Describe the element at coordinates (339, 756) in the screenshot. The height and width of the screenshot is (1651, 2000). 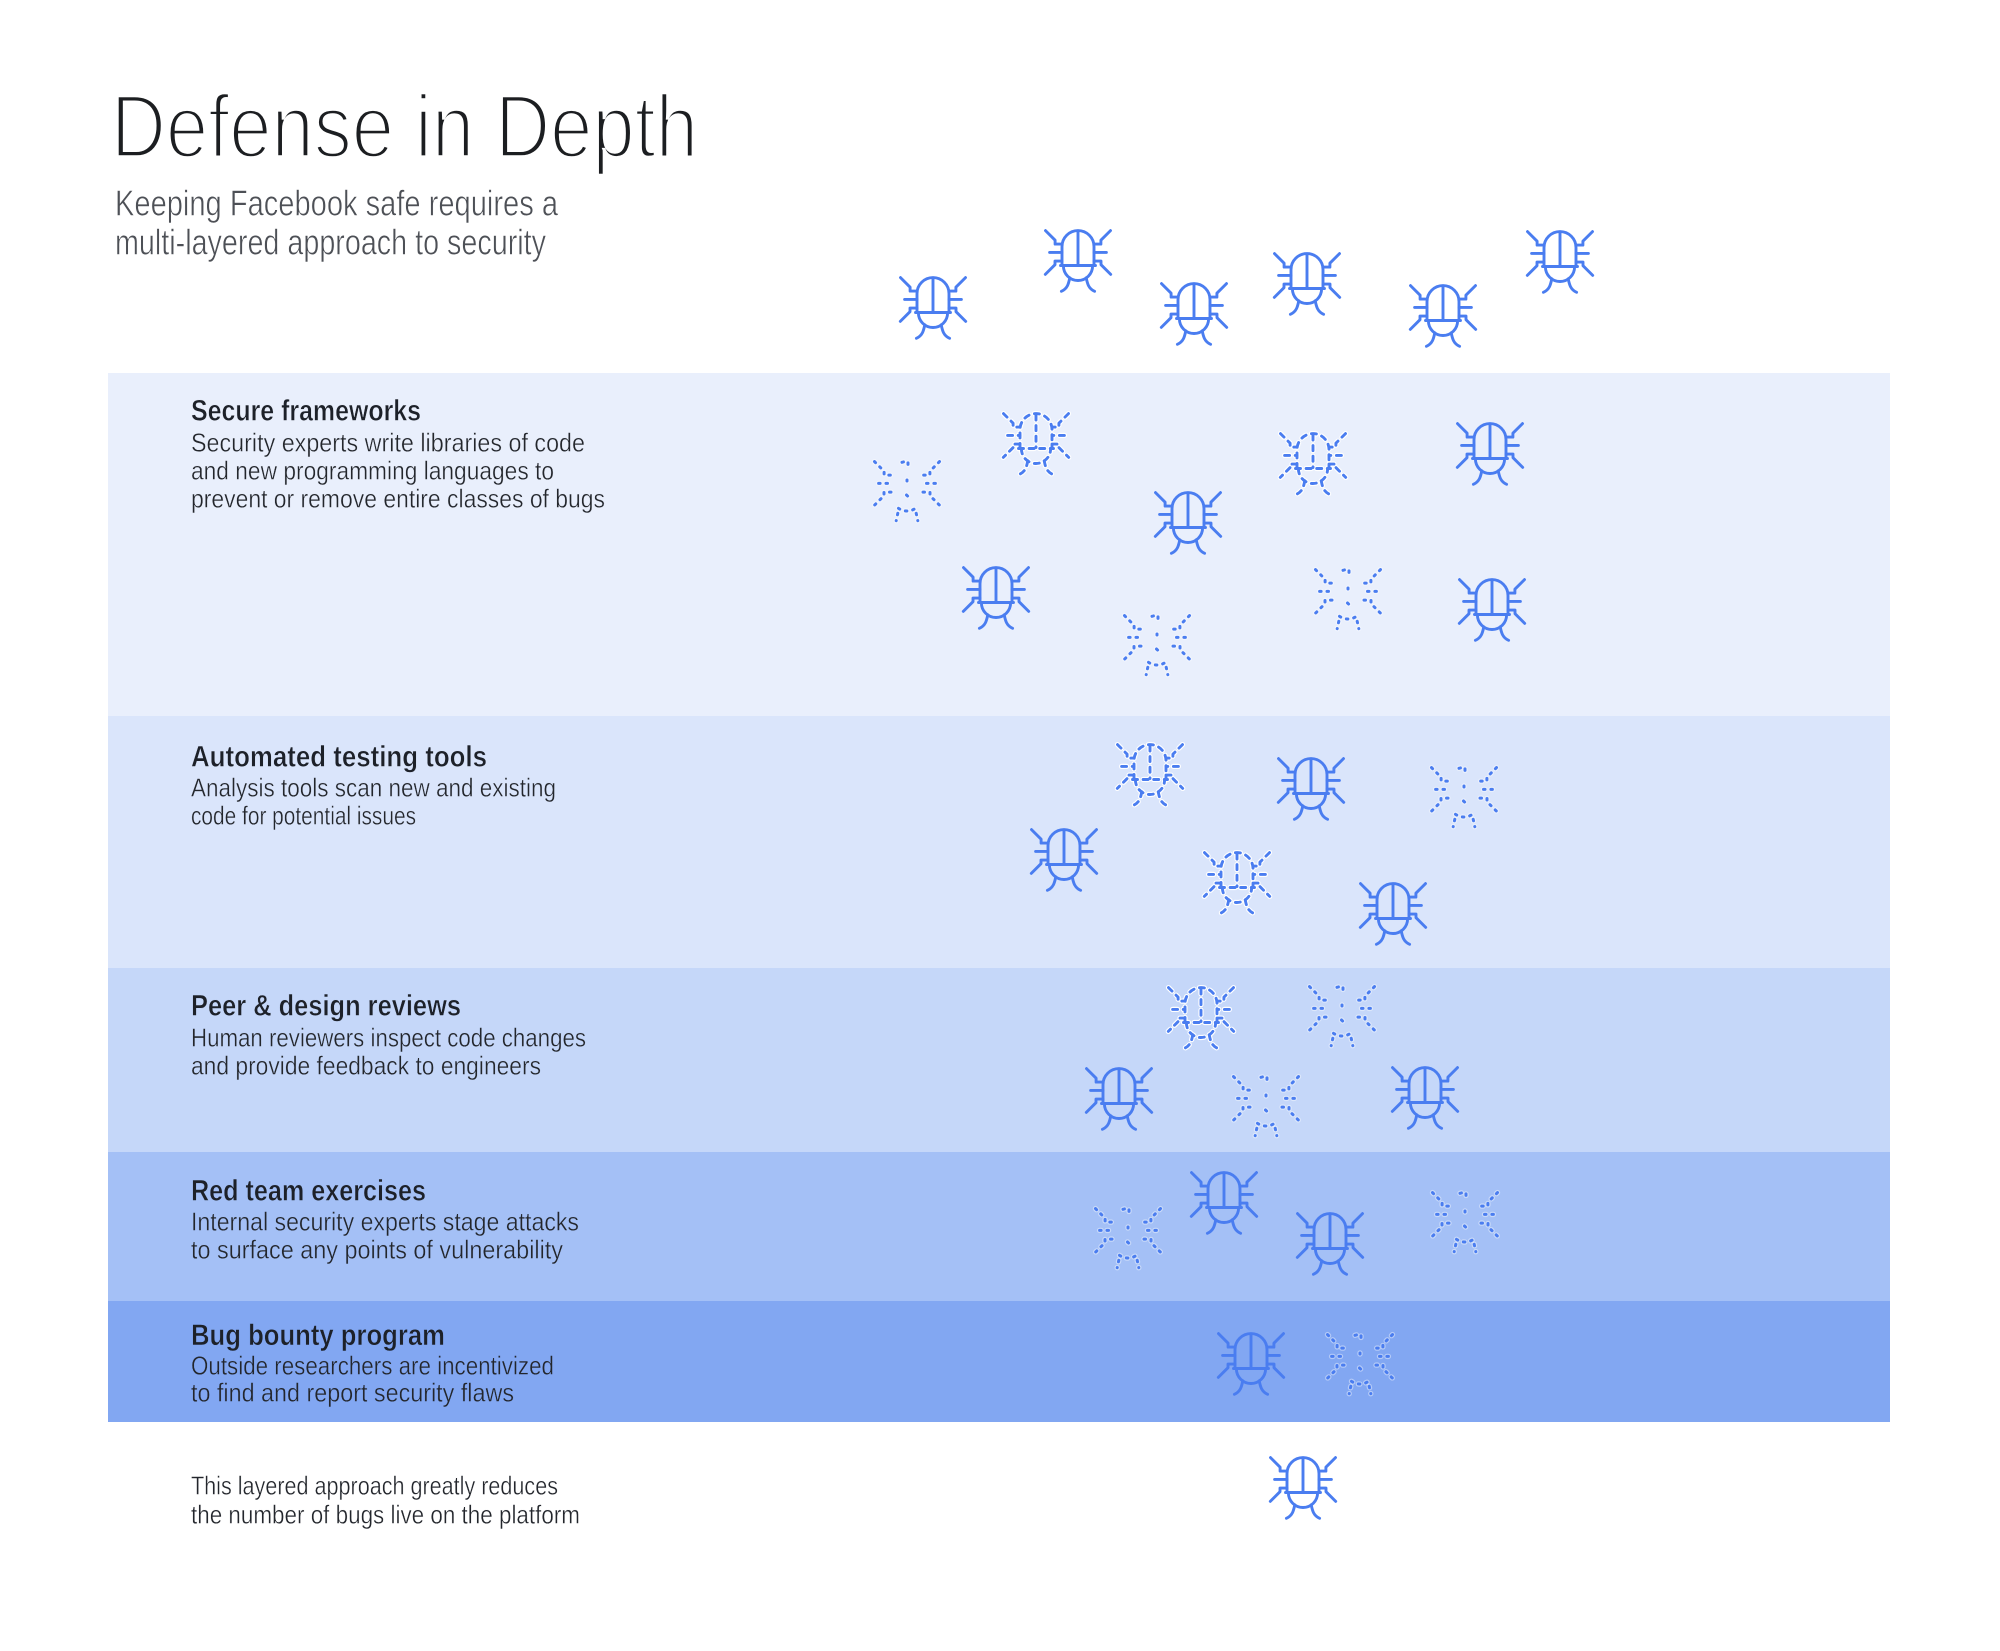
I see `svg-text: Automated testing tools` at that location.